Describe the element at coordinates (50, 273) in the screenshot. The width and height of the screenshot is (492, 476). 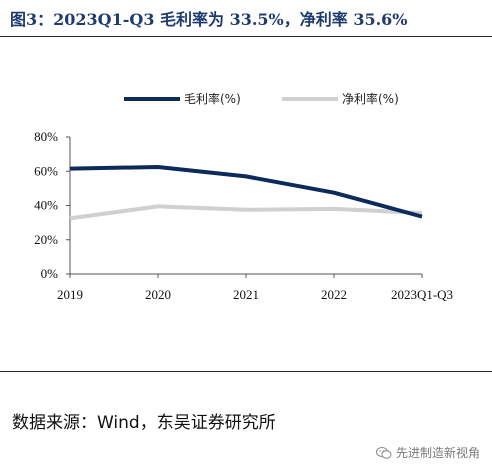
I see `y-tick-label: 0%` at that location.